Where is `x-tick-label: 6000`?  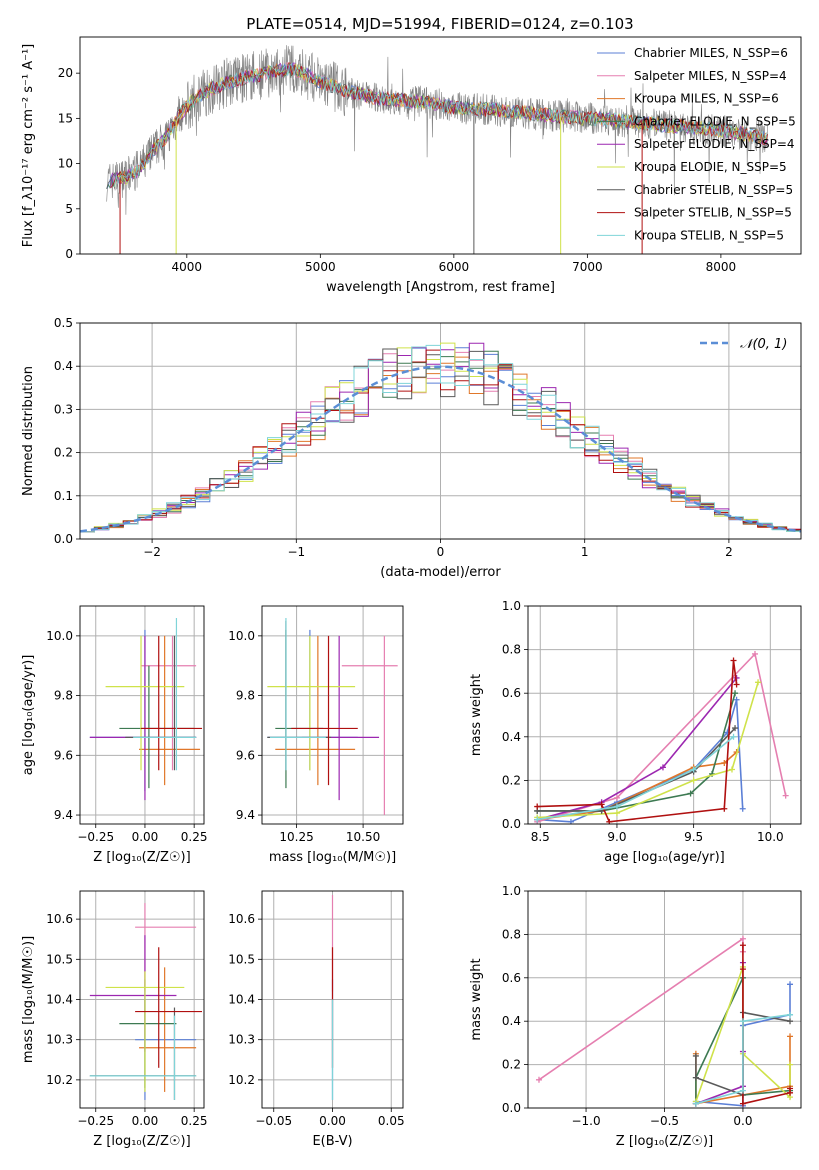
x-tick-label: 6000 is located at coordinates (454, 267).